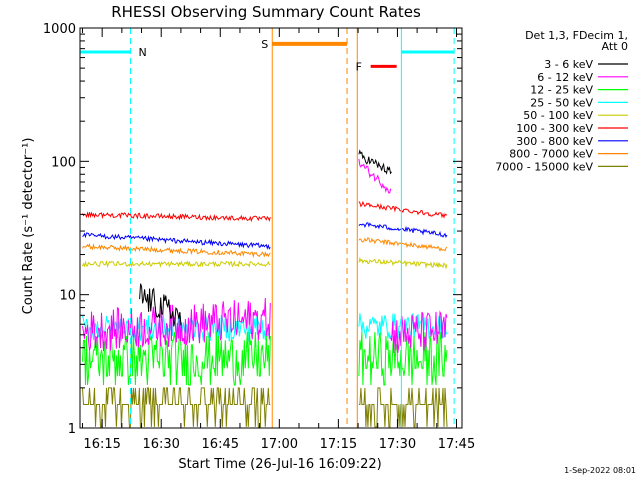 The height and width of the screenshot is (484, 640). I want to click on x-tick-label: 17:00, so click(279, 444).